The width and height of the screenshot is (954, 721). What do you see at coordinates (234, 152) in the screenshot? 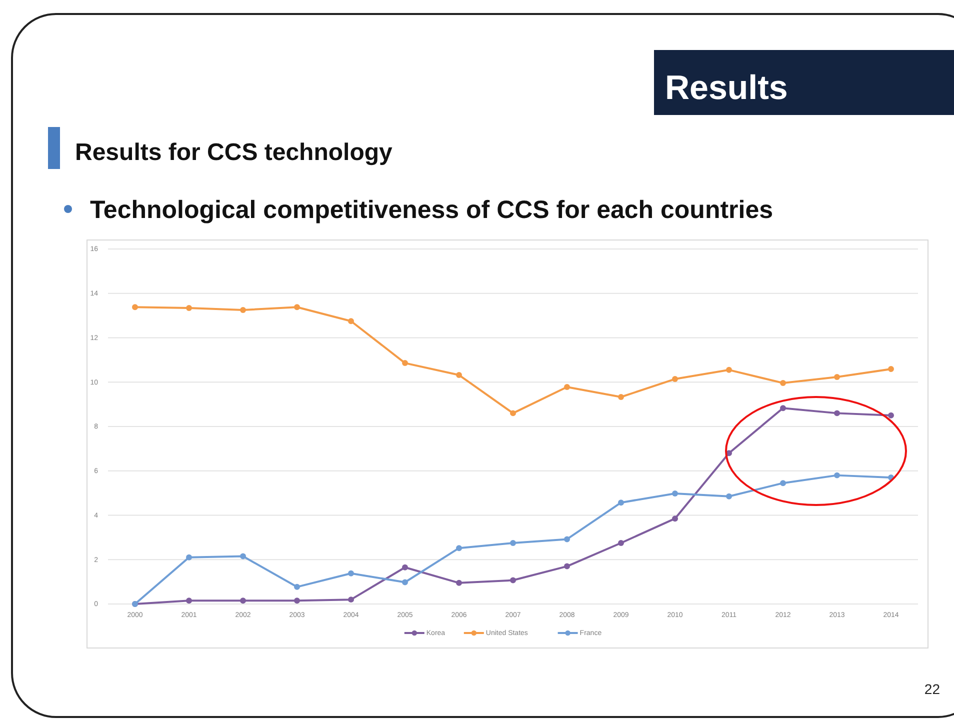
I see `chart-subtitle: Results for CCS technology` at bounding box center [234, 152].